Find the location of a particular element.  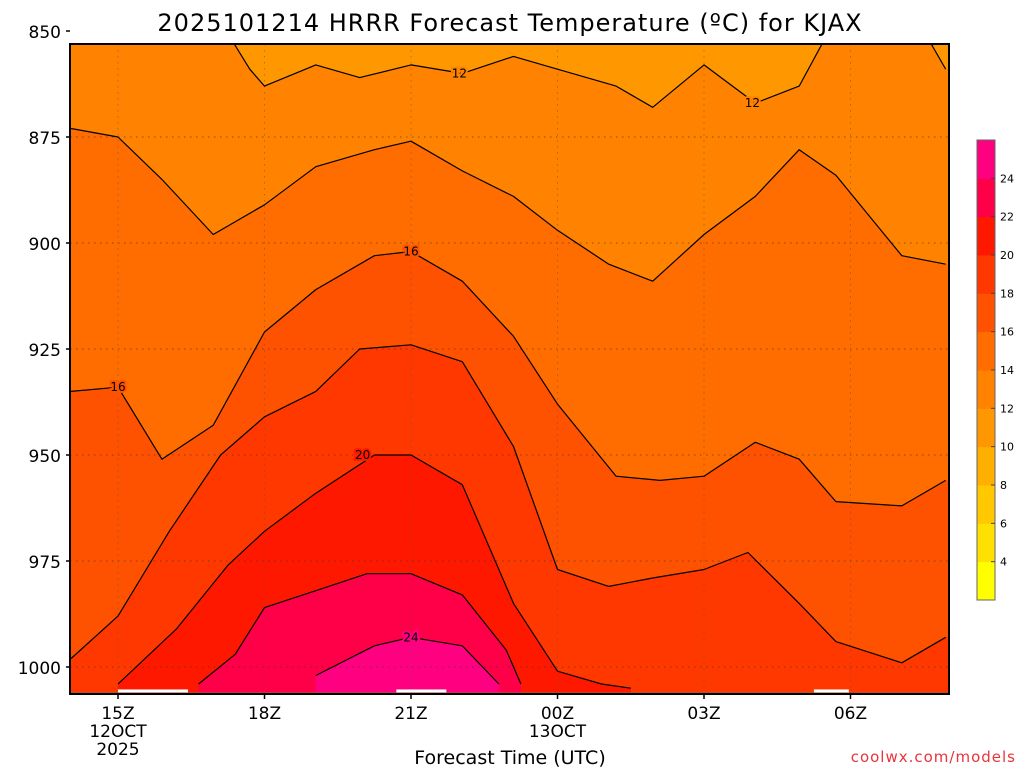

colorbar-label: 8 is located at coordinates (1003, 485).